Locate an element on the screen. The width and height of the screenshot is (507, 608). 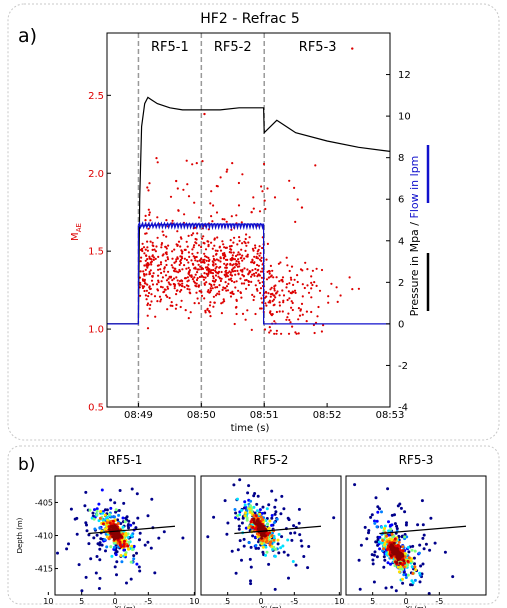
chart-a-ylabel-left: MAE is located at coordinates (76, 232).